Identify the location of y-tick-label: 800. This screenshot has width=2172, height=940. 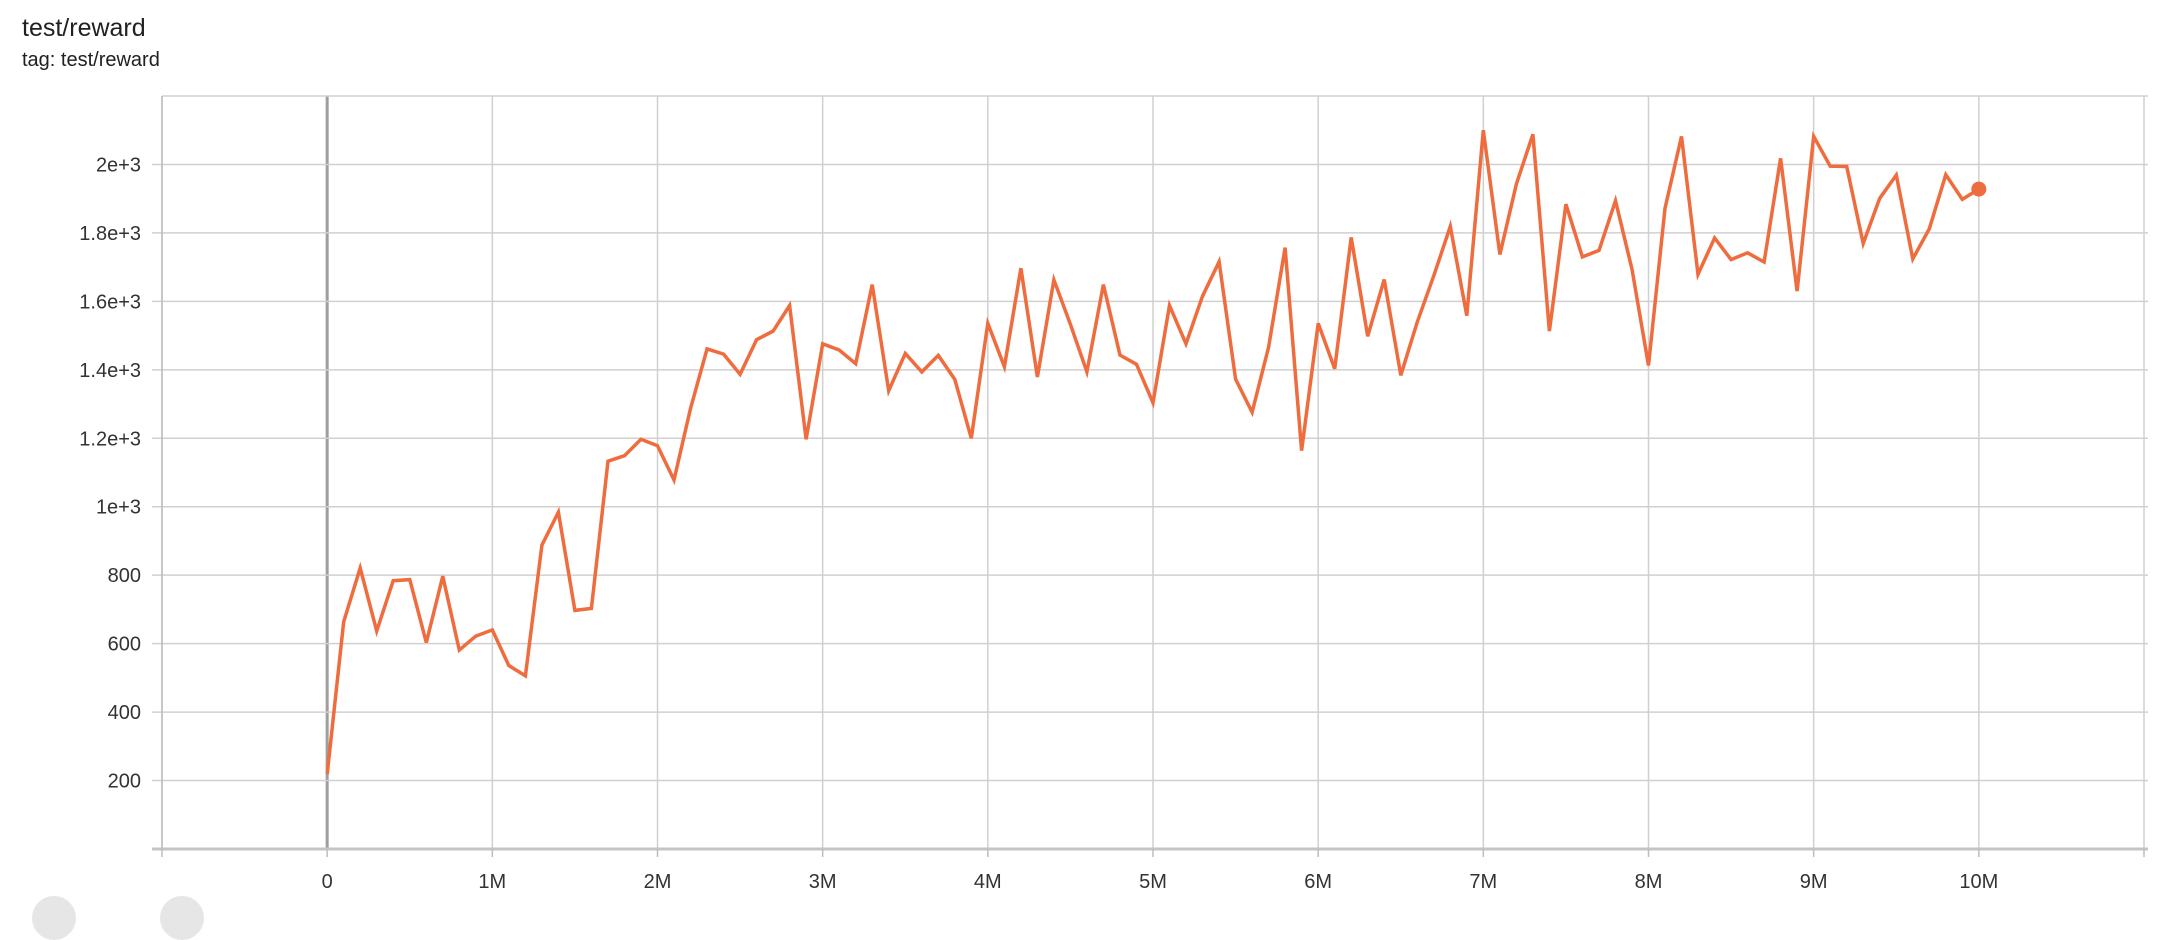
(124, 576).